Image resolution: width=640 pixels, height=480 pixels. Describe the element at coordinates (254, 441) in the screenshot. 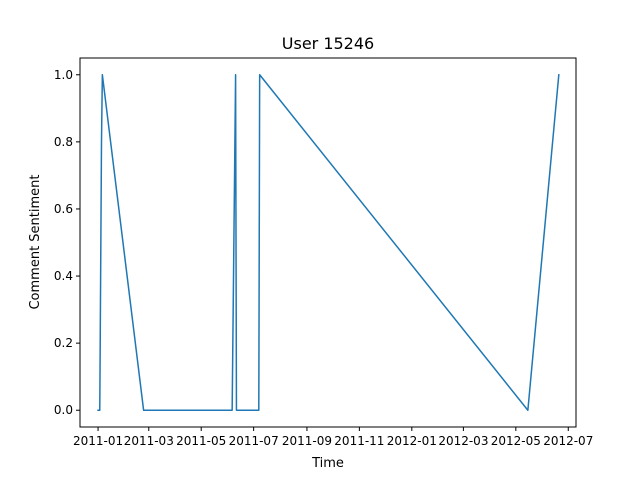

I see `x-tick-label: 2011-07` at that location.